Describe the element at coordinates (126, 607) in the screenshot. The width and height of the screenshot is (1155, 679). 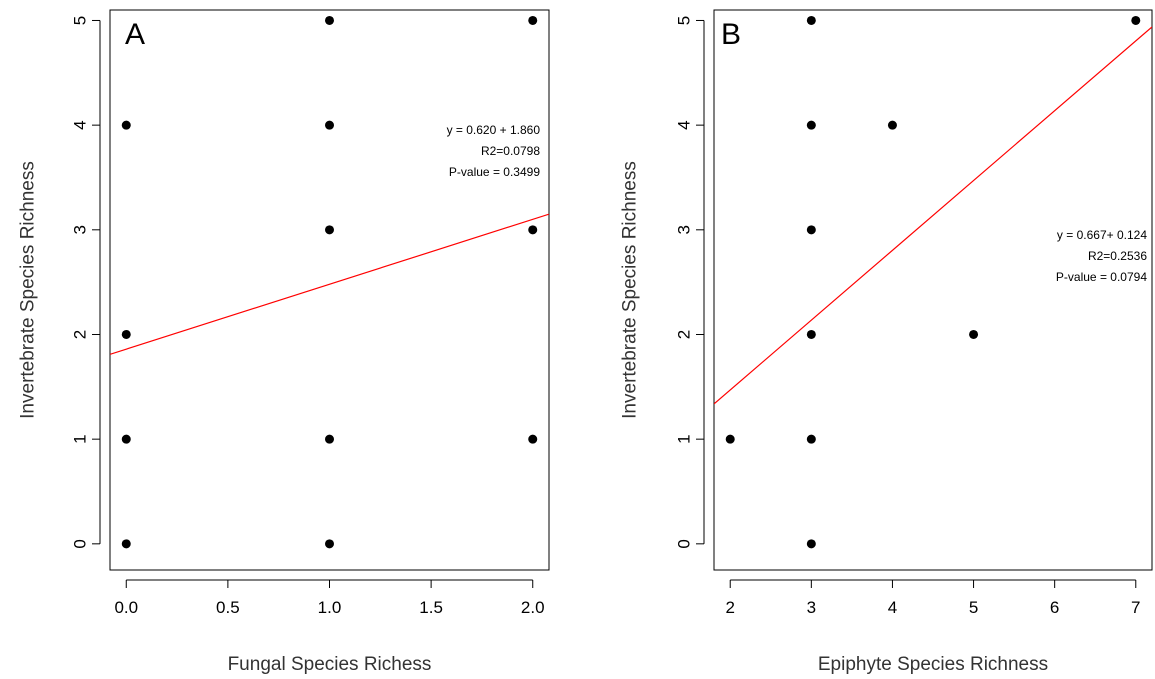
I see `panel-a-x-tick-label: 0.0` at that location.